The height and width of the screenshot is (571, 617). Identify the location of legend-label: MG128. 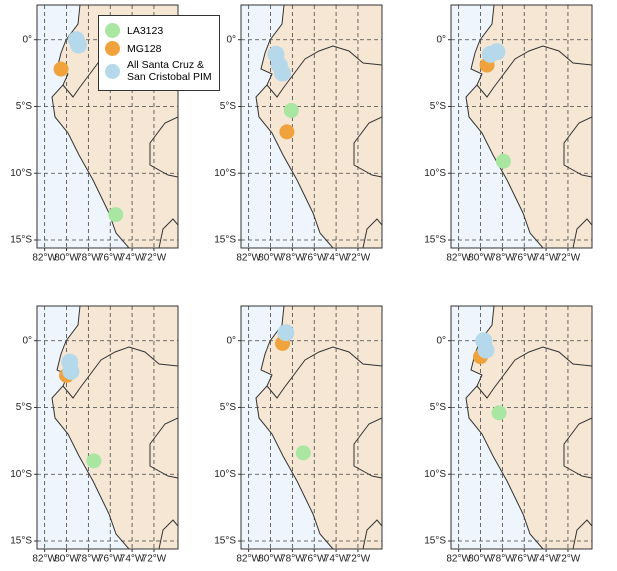
(144, 48).